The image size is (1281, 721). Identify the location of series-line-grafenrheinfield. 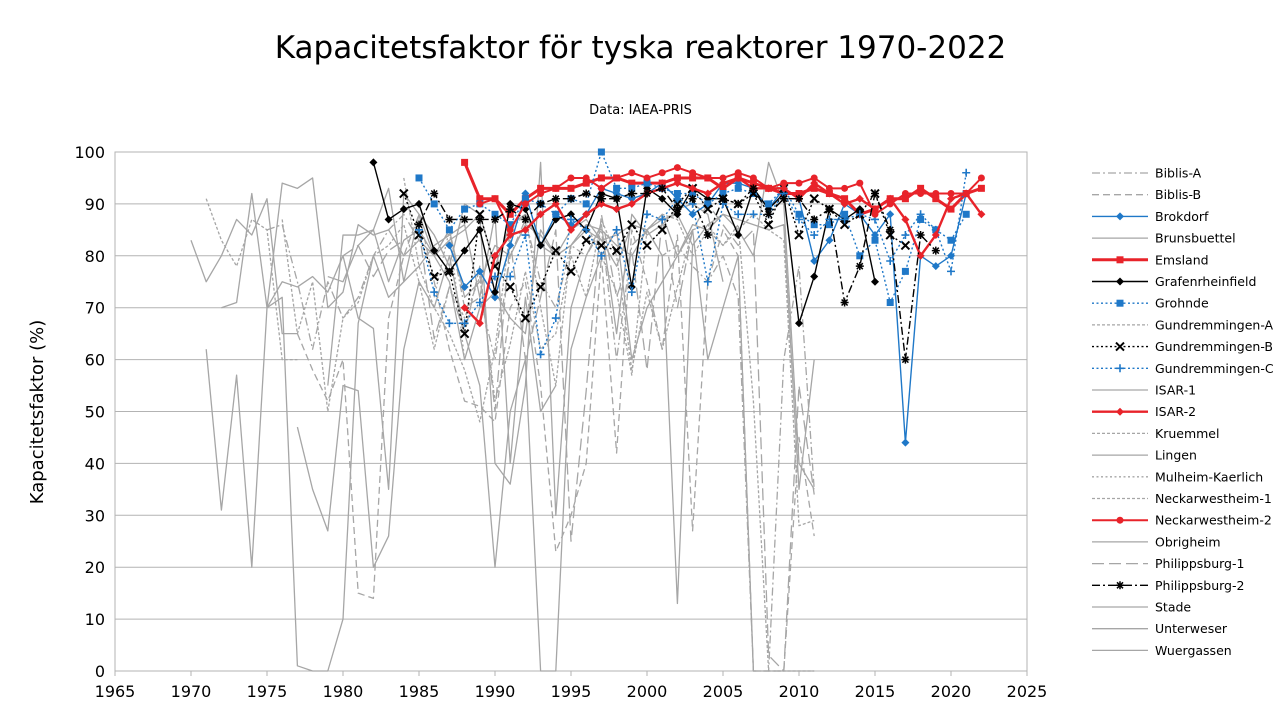
(624, 243).